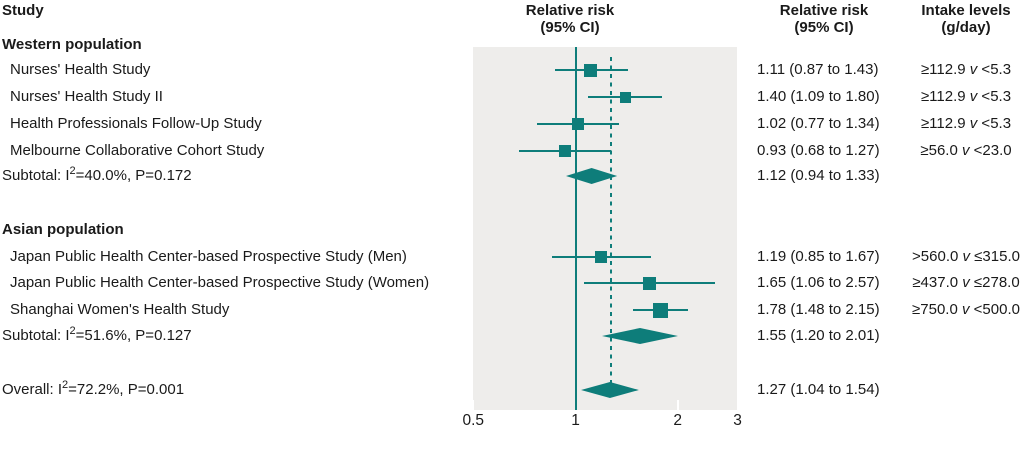  What do you see at coordinates (97, 335) in the screenshot?
I see `subtotal-label: Subtotal: I2=51.6%, P=0.127` at bounding box center [97, 335].